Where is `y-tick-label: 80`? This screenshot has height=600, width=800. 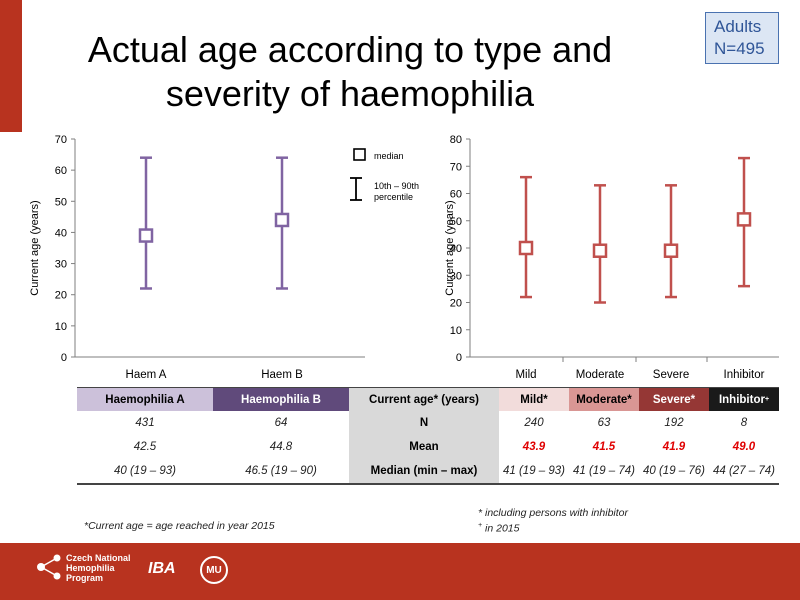
y-tick-label: 80 is located at coordinates (456, 140).